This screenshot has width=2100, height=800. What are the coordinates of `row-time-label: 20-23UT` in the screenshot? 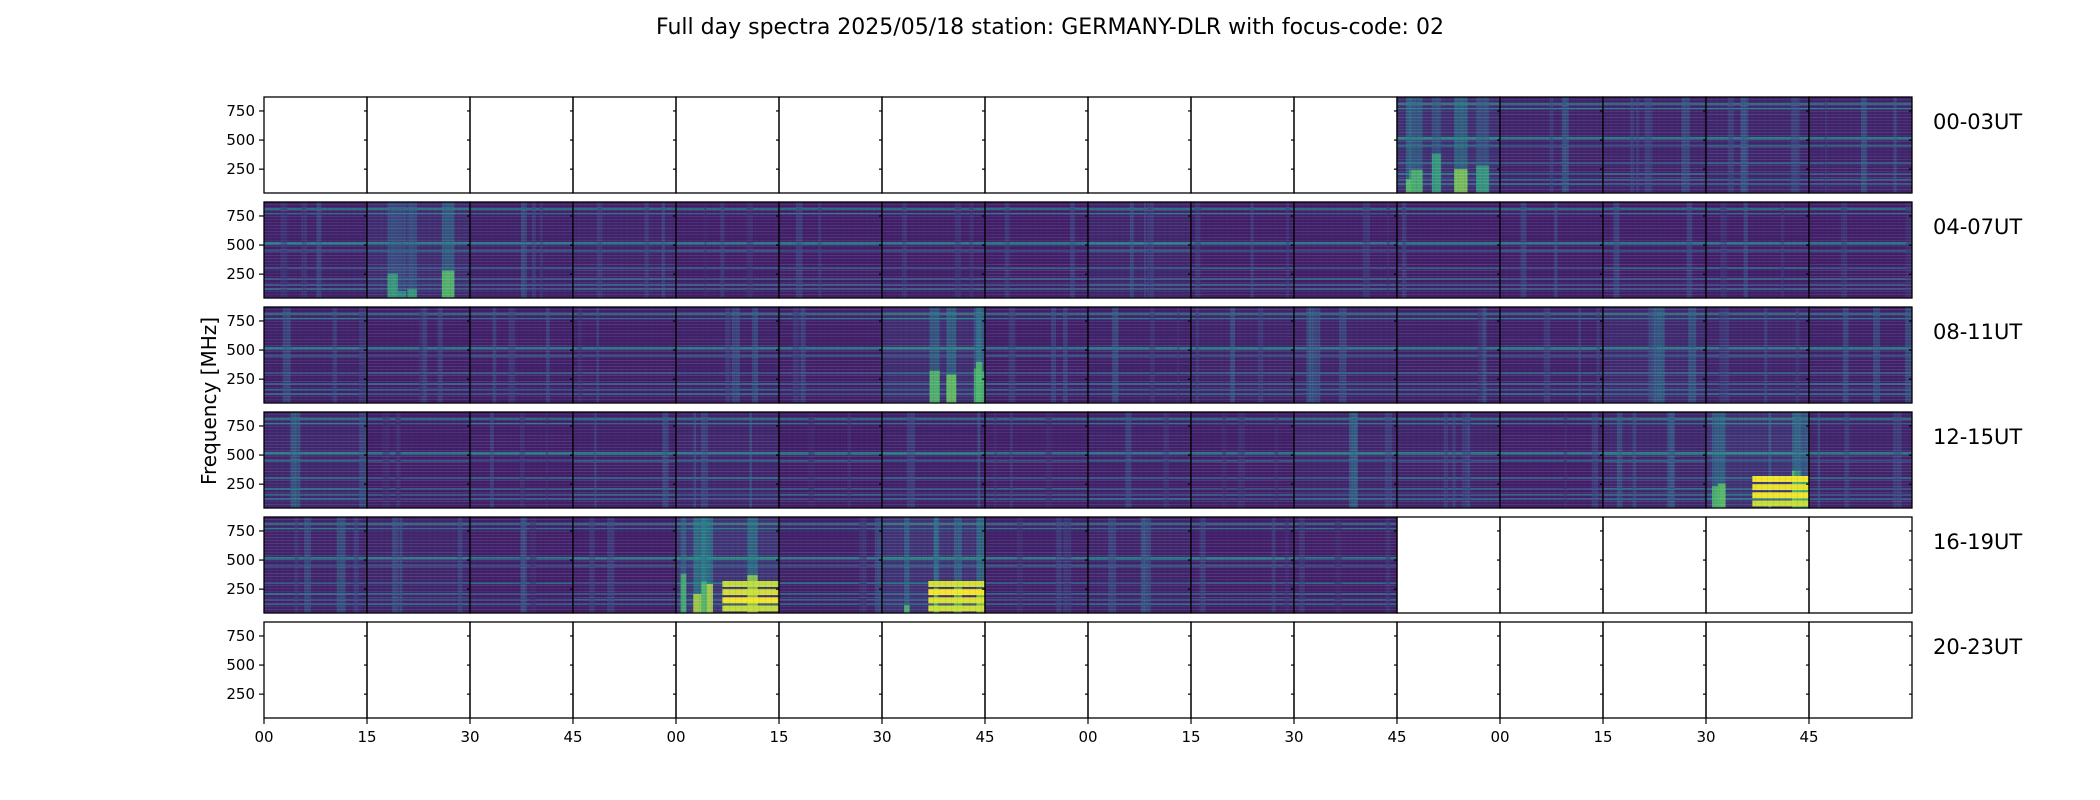 It's located at (1977, 647).